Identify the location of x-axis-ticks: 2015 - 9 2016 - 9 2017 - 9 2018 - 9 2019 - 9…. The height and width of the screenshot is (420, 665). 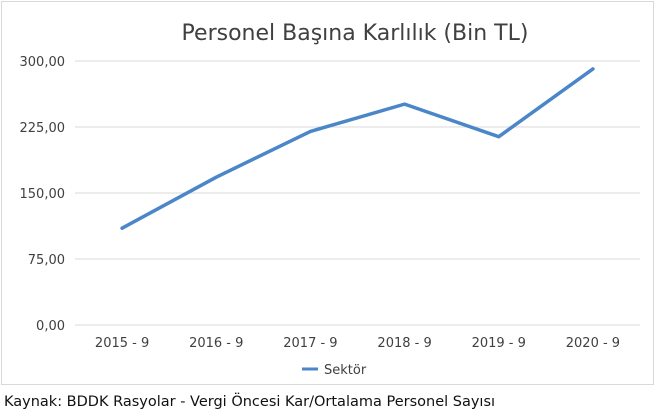
(357, 343).